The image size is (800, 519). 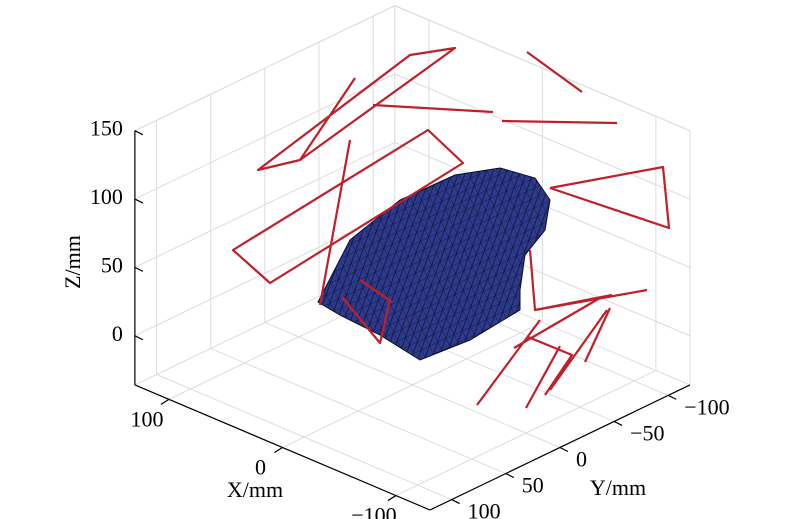 What do you see at coordinates (373, 511) in the screenshot?
I see `x-tick-label: −100` at bounding box center [373, 511].